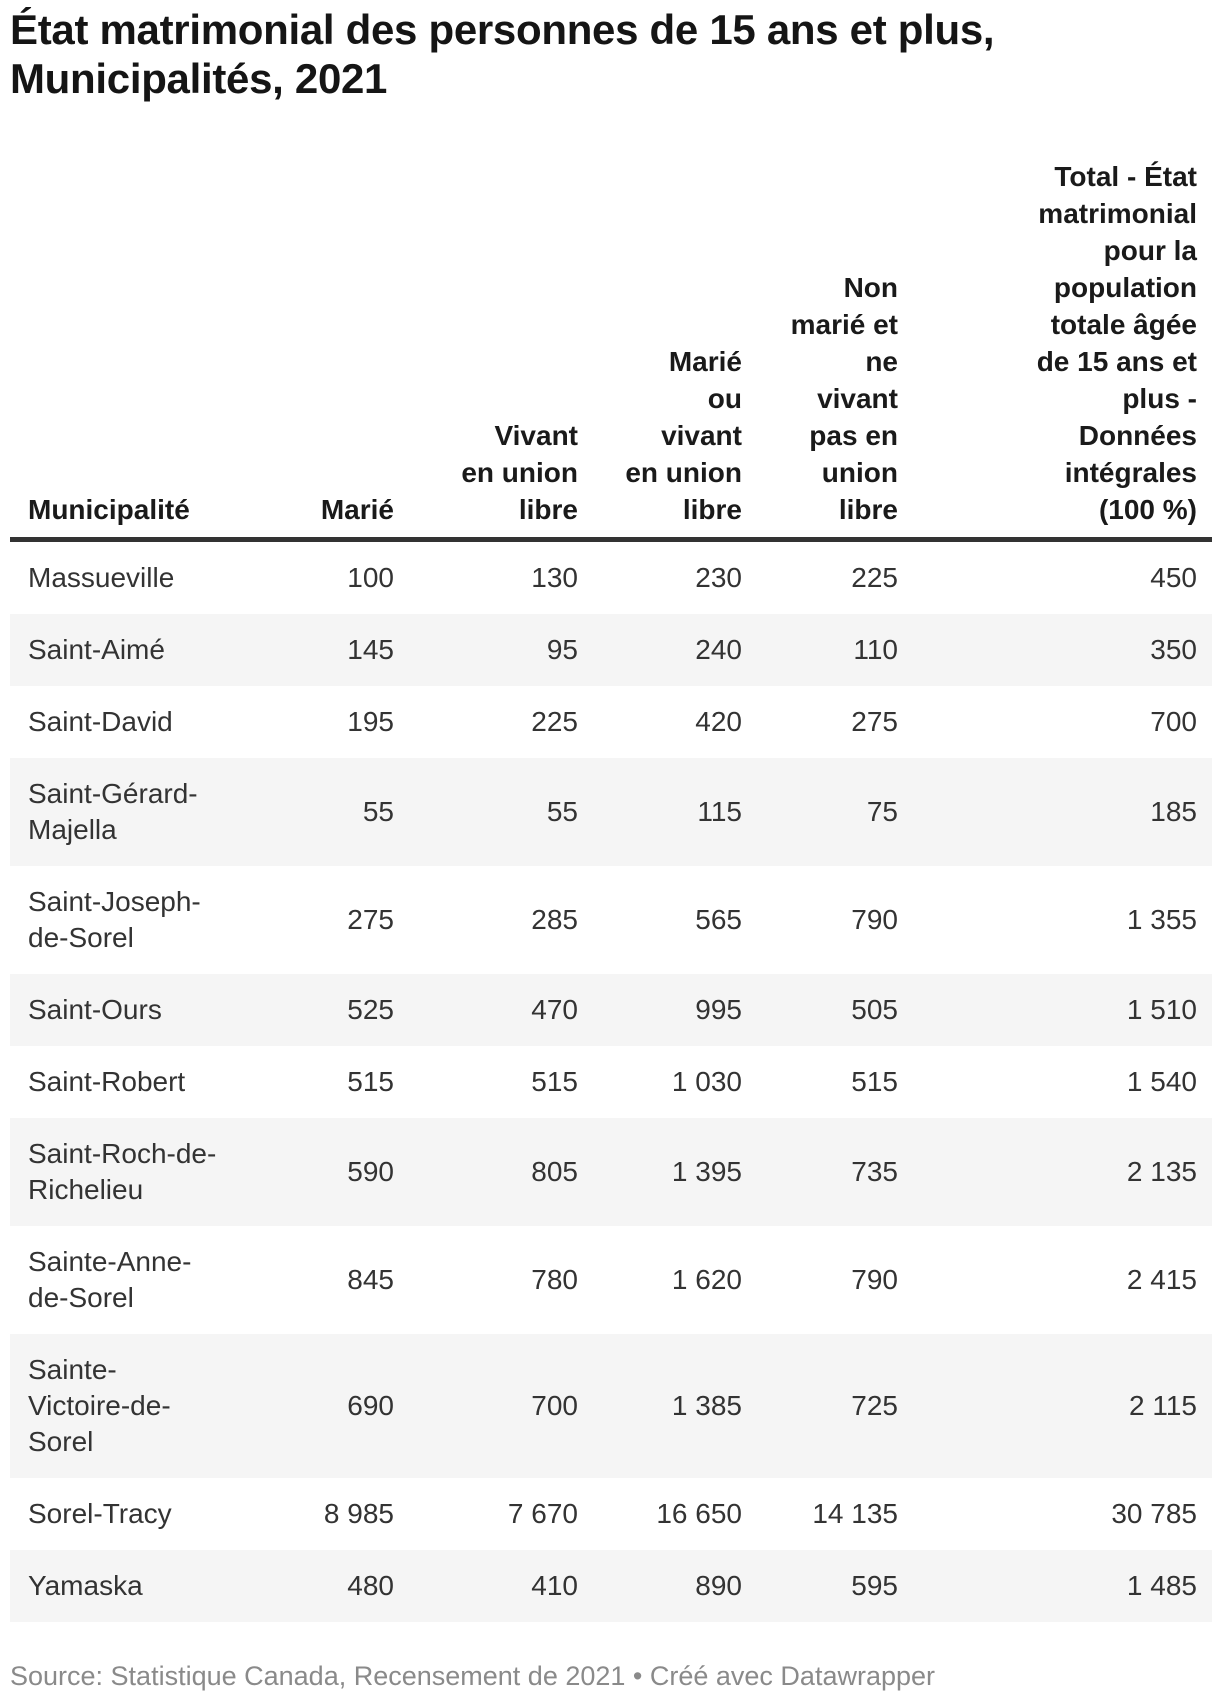  I want to click on value-cell: 590, so click(370, 1171).